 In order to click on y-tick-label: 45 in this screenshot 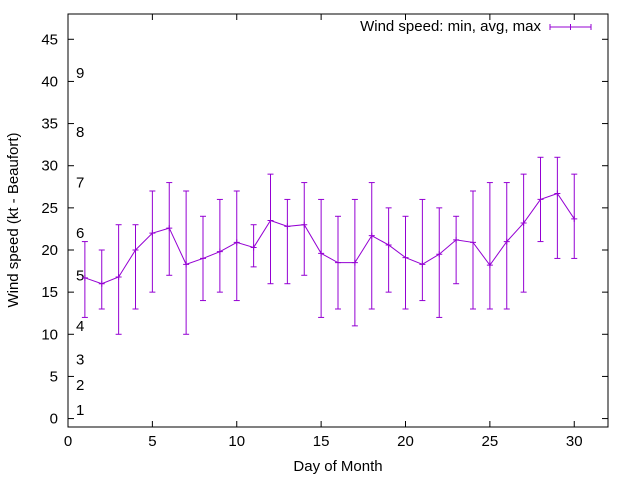, I will do `click(49, 39)`.